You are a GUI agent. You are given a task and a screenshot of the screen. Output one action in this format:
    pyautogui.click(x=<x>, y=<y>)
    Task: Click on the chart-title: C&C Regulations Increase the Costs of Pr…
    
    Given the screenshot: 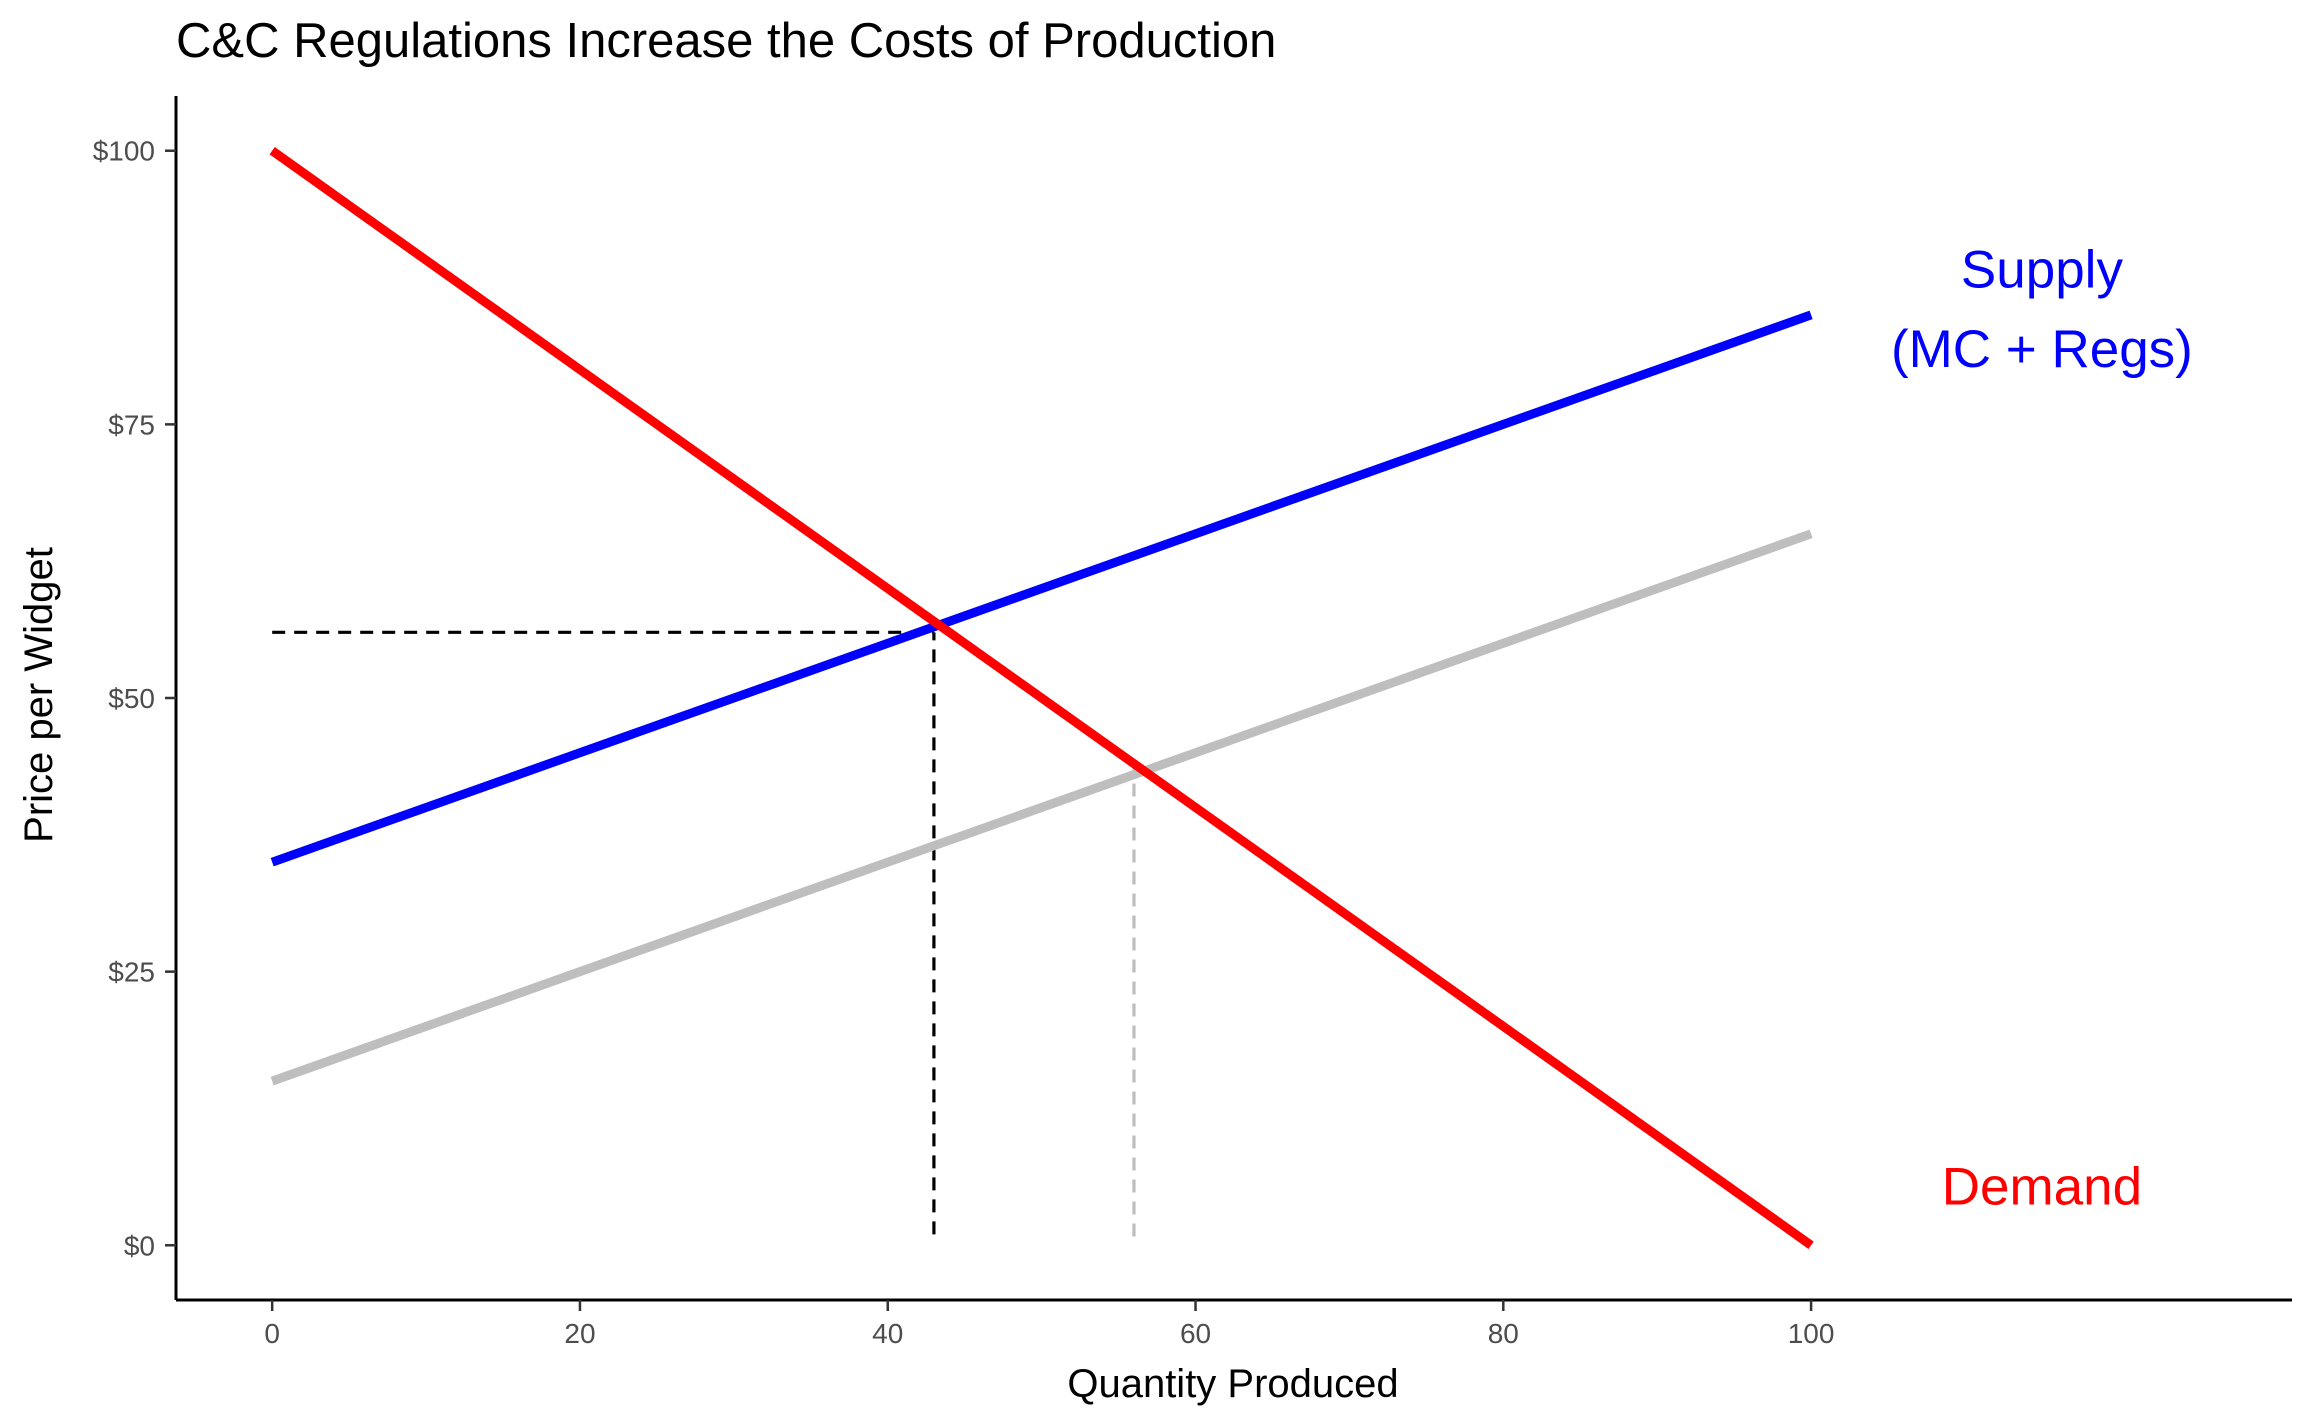 What is the action you would take?
    pyautogui.click(x=726, y=41)
    